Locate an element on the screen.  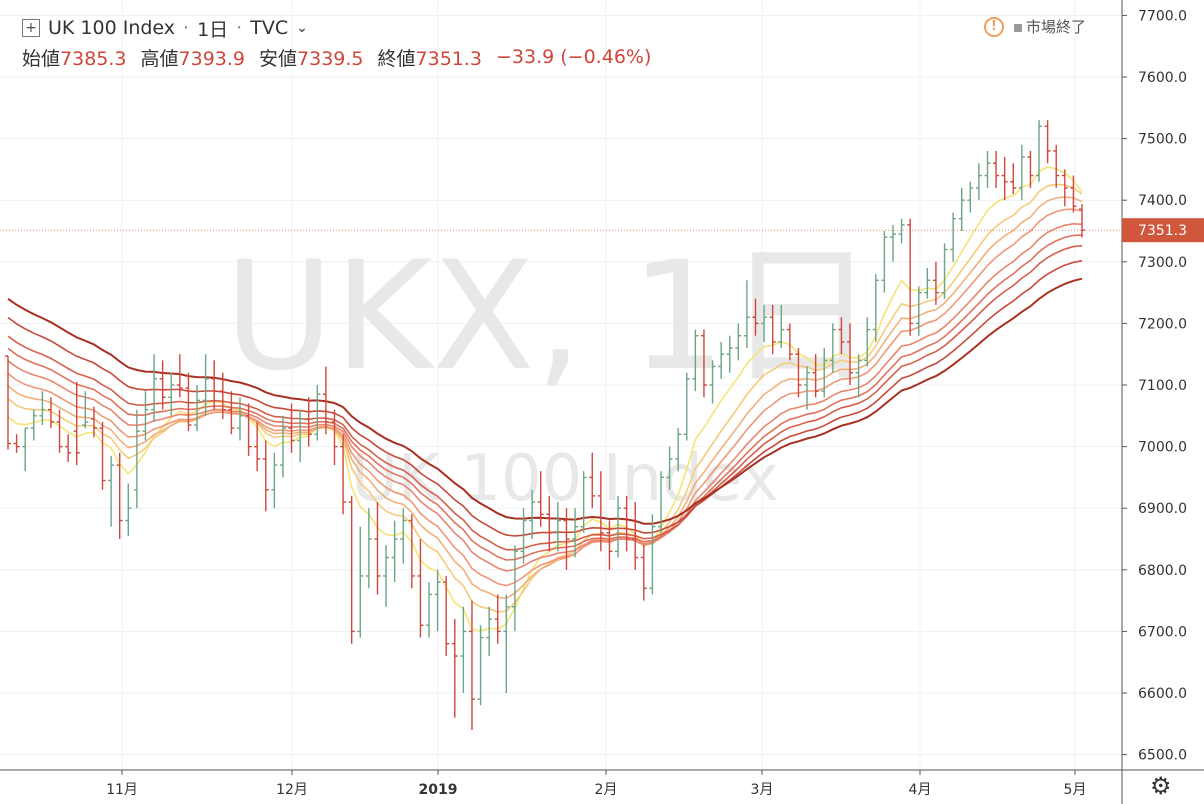
y-tick-label: 6500.0 is located at coordinates (1162, 756).